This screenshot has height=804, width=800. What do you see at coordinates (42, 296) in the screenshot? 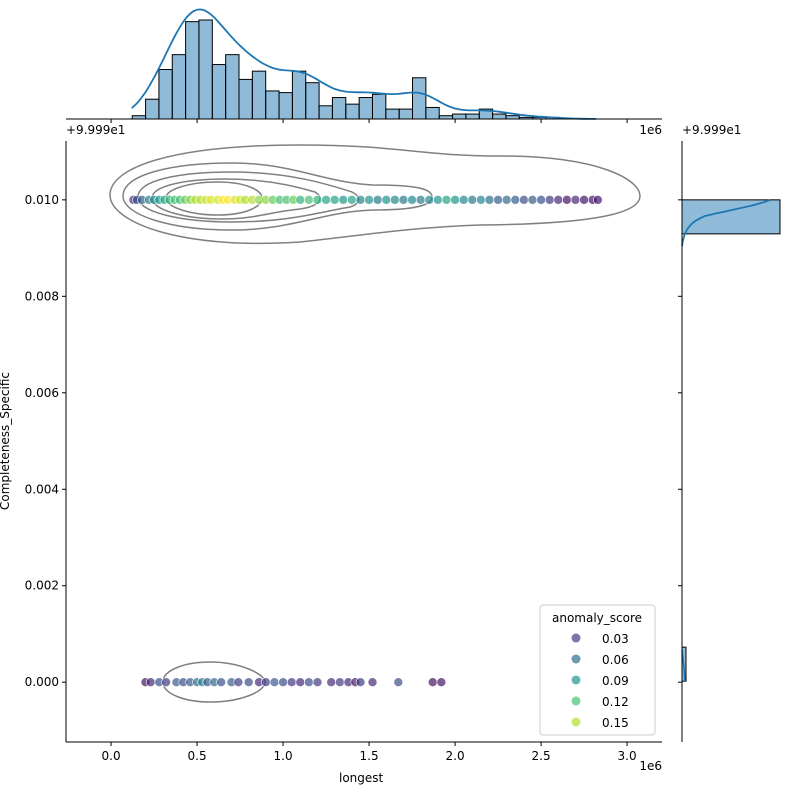
I see `y-tick-label: 0.008` at bounding box center [42, 296].